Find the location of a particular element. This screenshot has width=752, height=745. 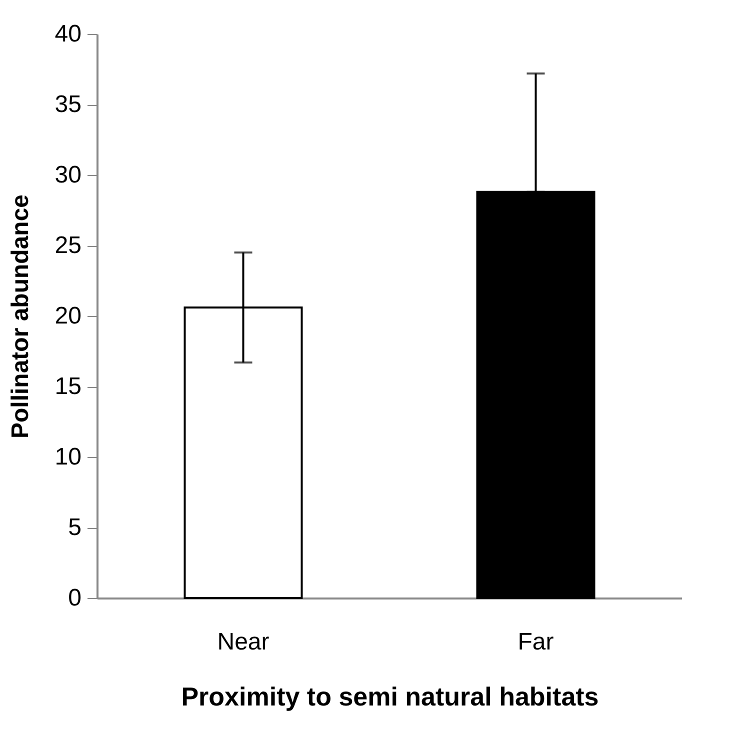

y-tick-label: 25 is located at coordinates (68, 245).